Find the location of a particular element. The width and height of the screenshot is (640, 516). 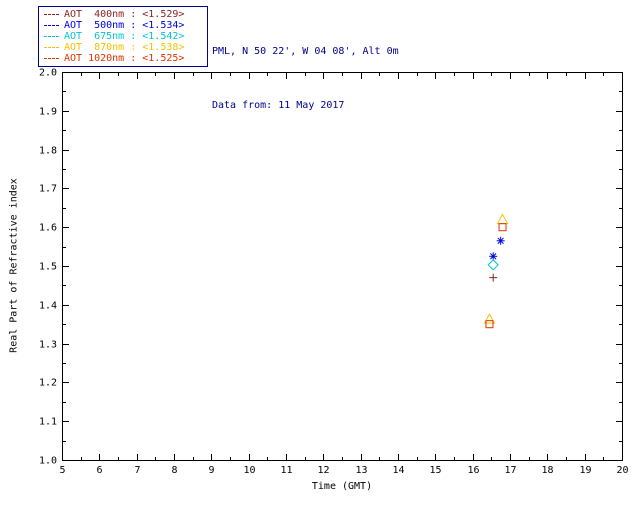

svg-text: 11 is located at coordinates (286, 470).